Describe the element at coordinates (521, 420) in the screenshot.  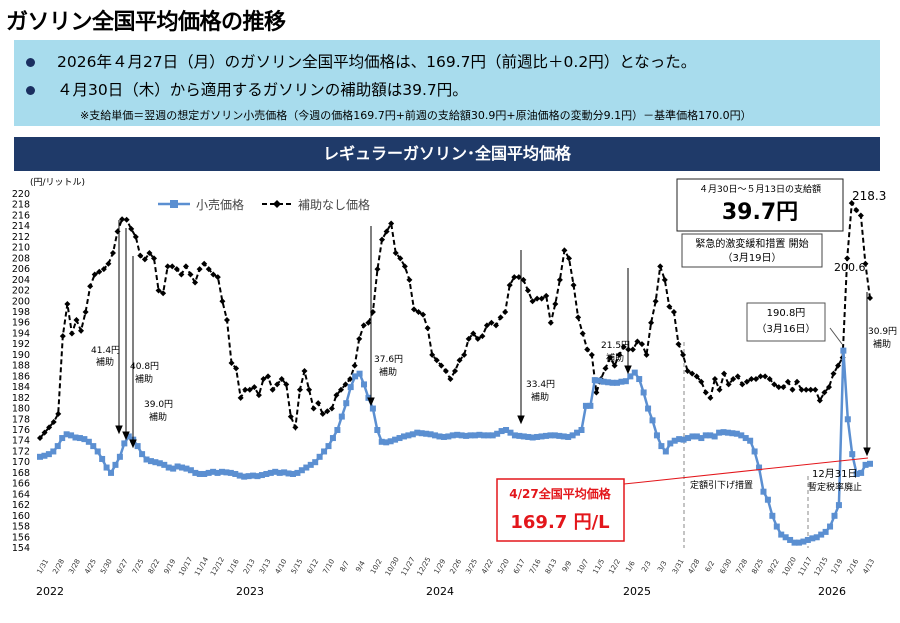
I see `arrow-head-icon` at that location.